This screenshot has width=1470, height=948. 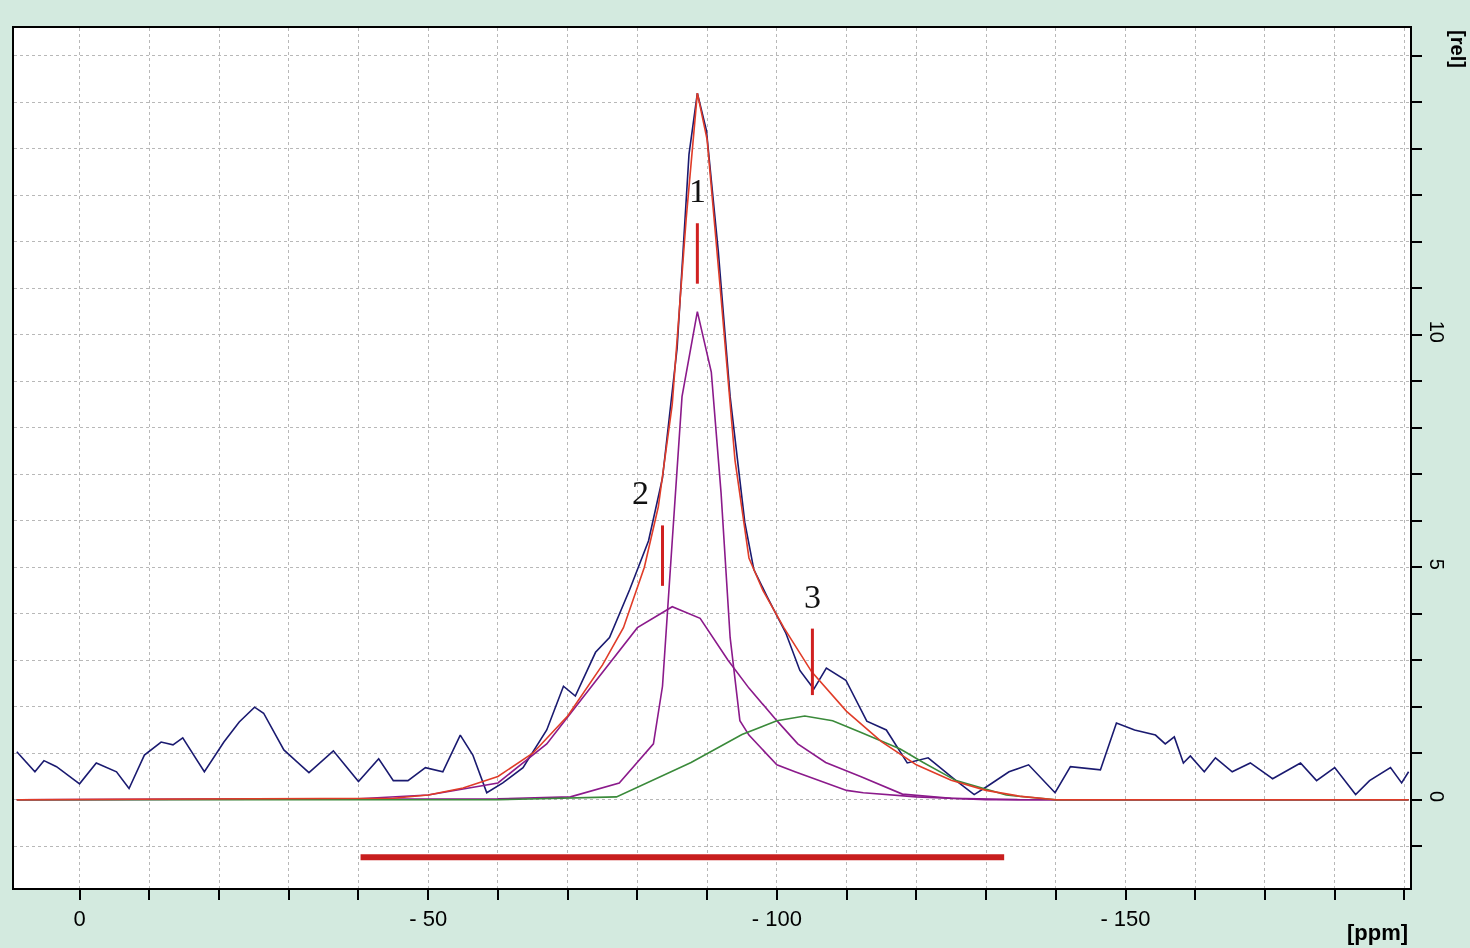 I want to click on y-tick-label: 5, so click(x=1437, y=564).